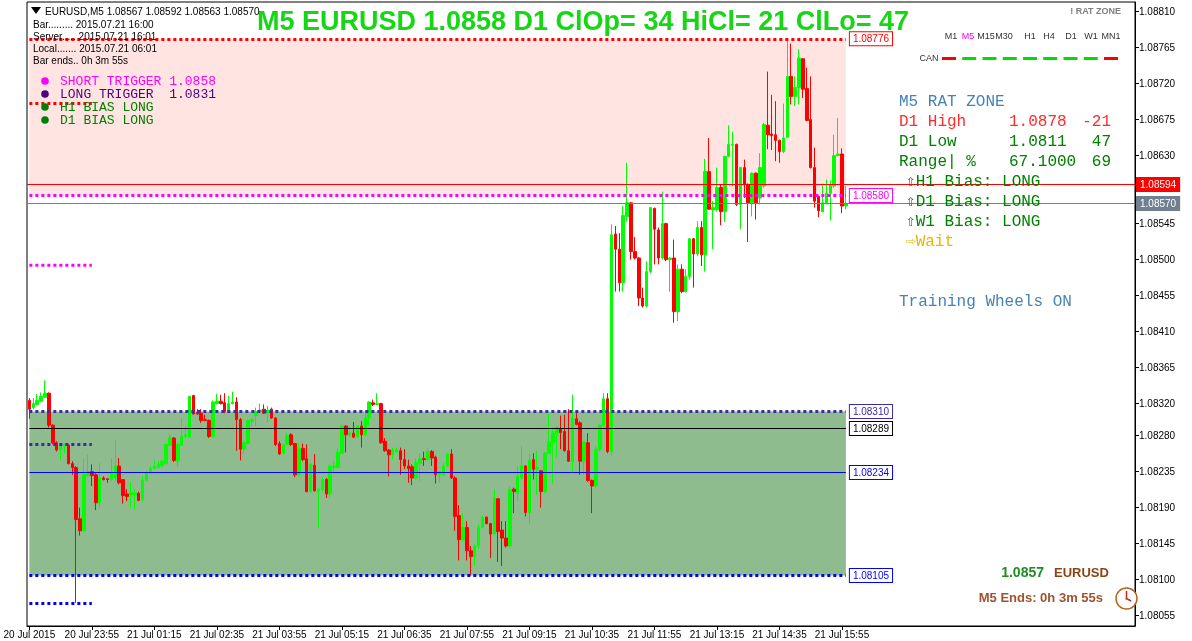 The width and height of the screenshot is (1192, 641). Describe the element at coordinates (842, 634) in the screenshot. I see `x-tick-label: 21 Jul 15:55` at that location.